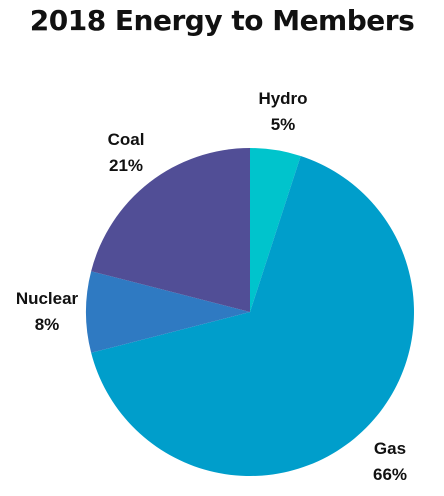  What do you see at coordinates (222, 20) in the screenshot?
I see `chart-title: 2018 Energy to Members` at bounding box center [222, 20].